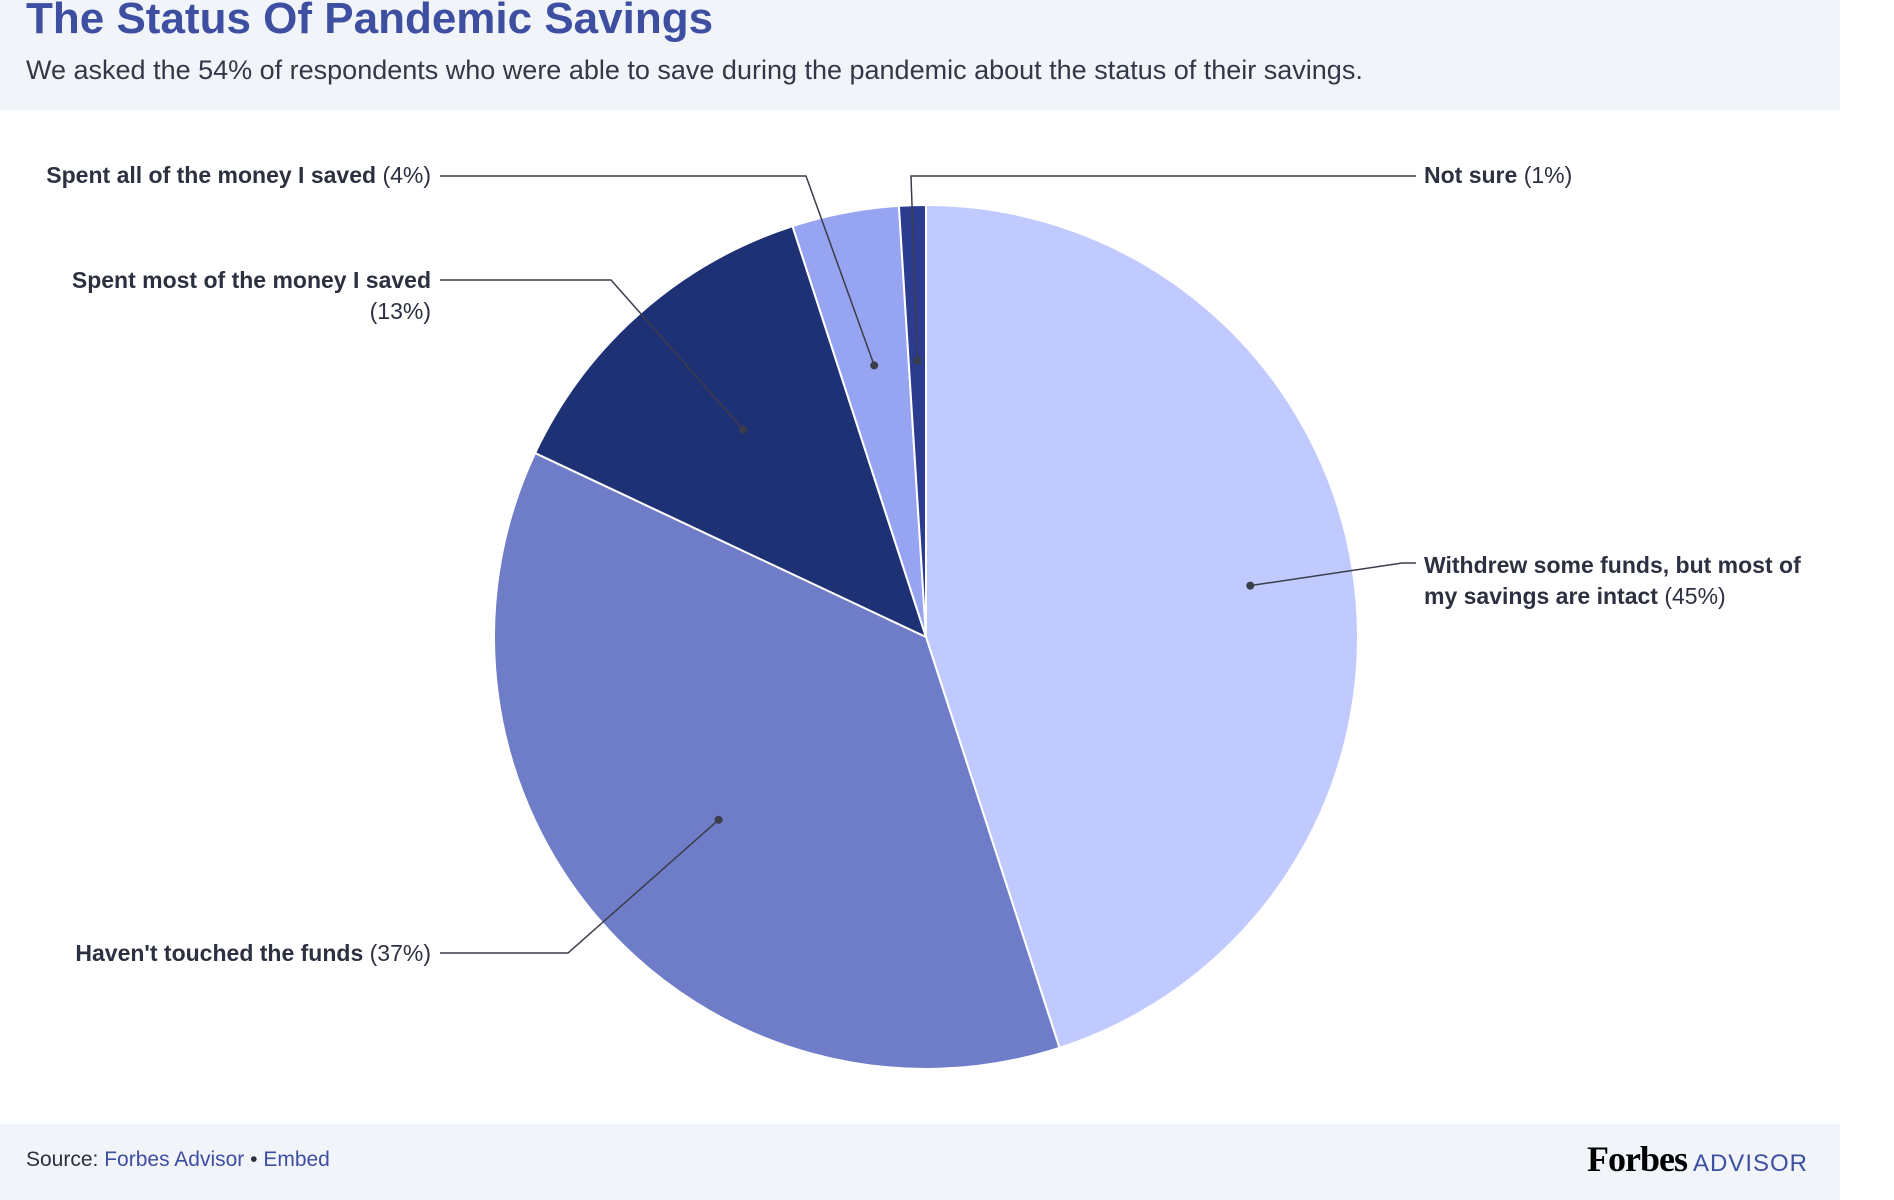  I want to click on leader-dot-not-sure, so click(917, 360).